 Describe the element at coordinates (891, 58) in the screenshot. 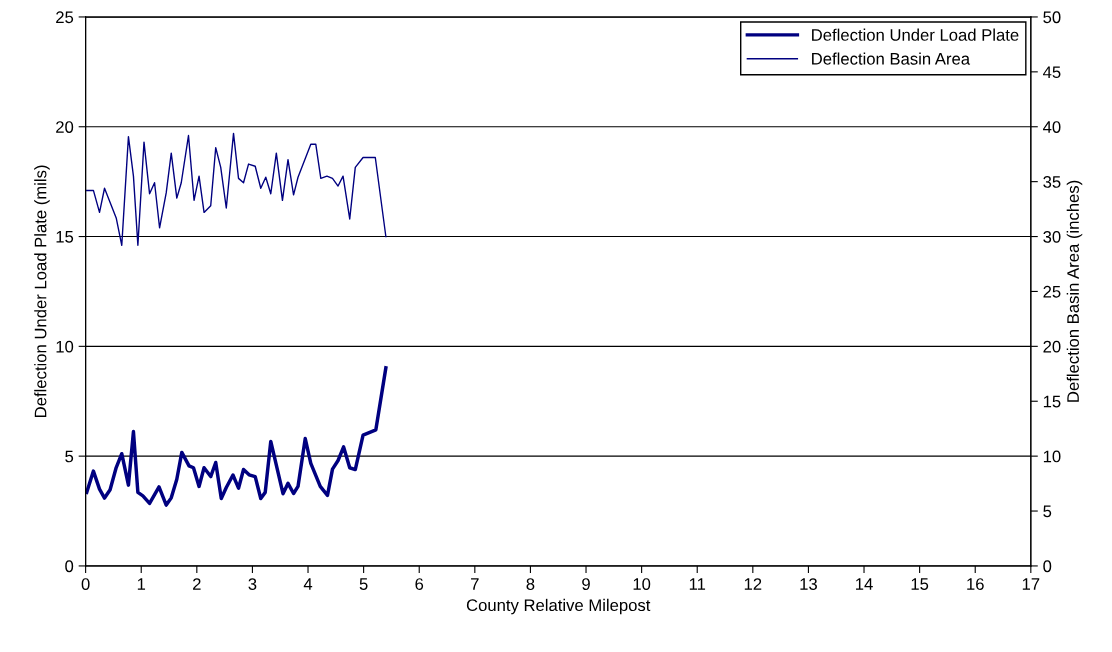

I see `legend-label: Deflection Basin Area` at that location.